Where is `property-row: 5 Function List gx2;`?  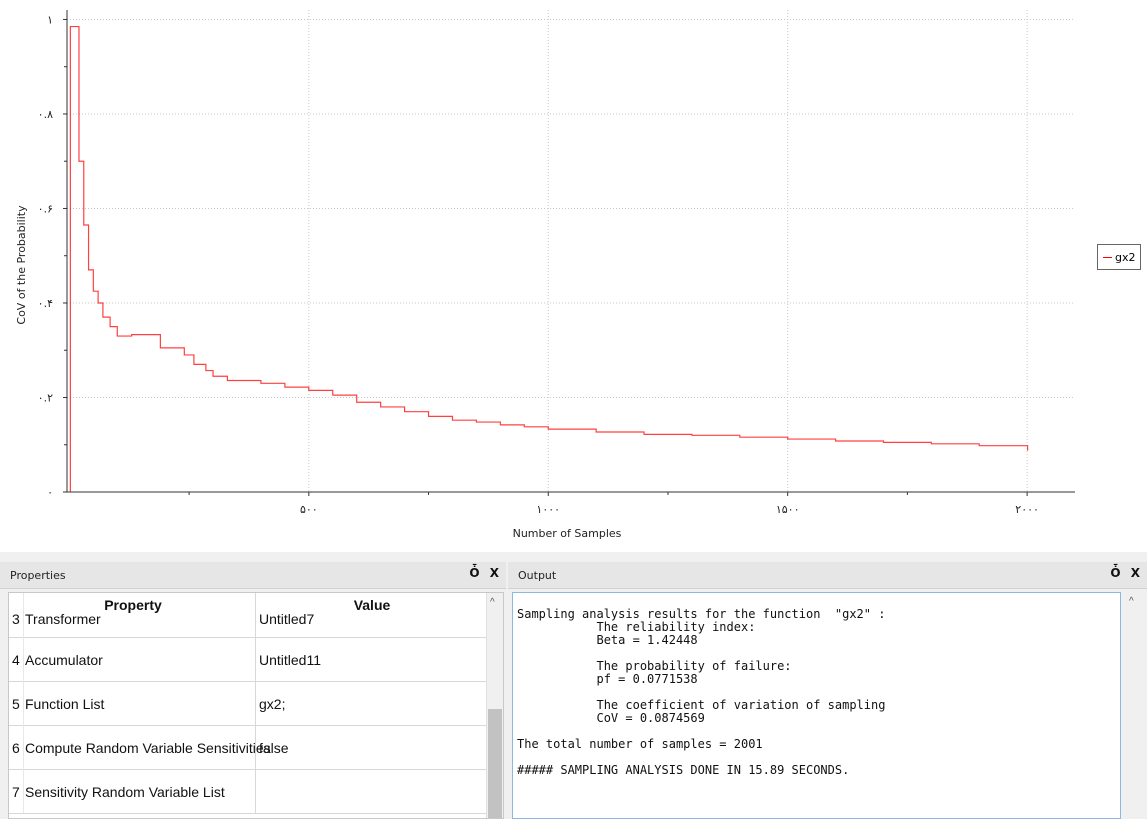
property-row: 5 Function List gx2; is located at coordinates (248, 703).